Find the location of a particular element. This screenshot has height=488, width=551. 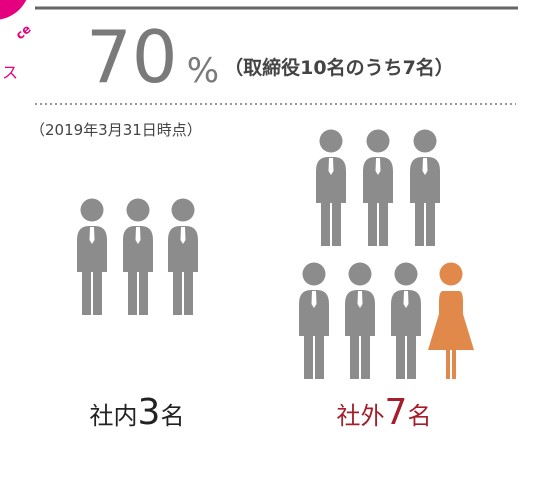

group-count: 7 is located at coordinates (396, 412).